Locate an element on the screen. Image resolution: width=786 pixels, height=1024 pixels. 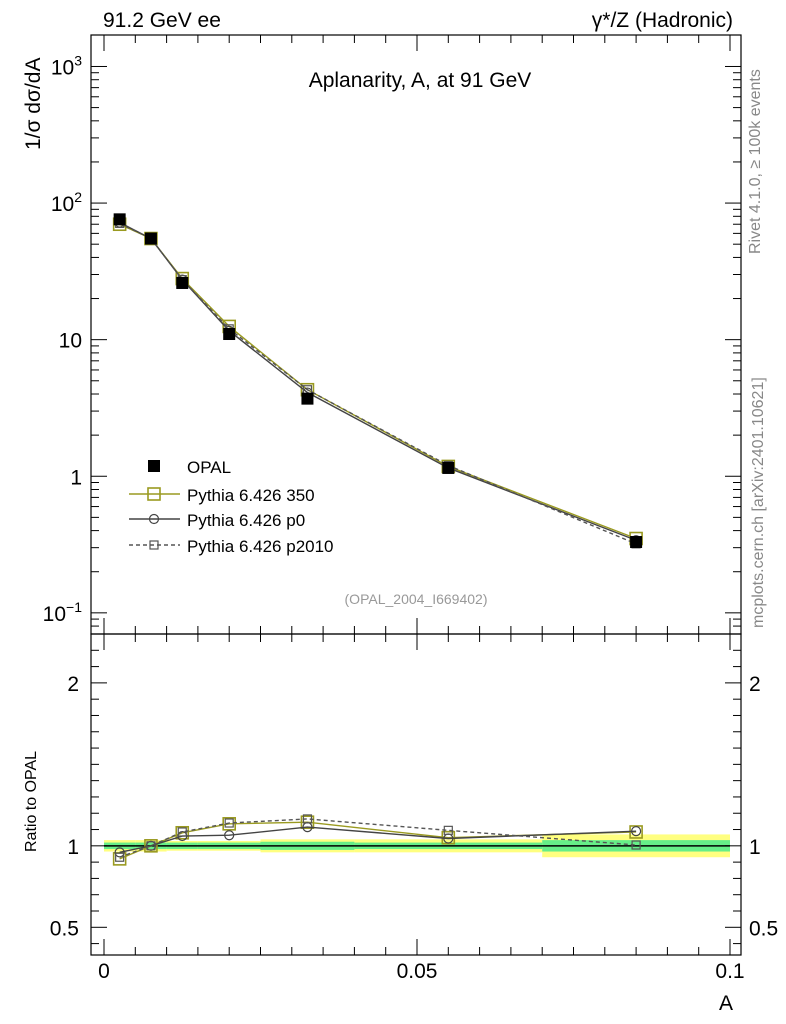
x-tick-label: 0.05 is located at coordinates (417, 971).